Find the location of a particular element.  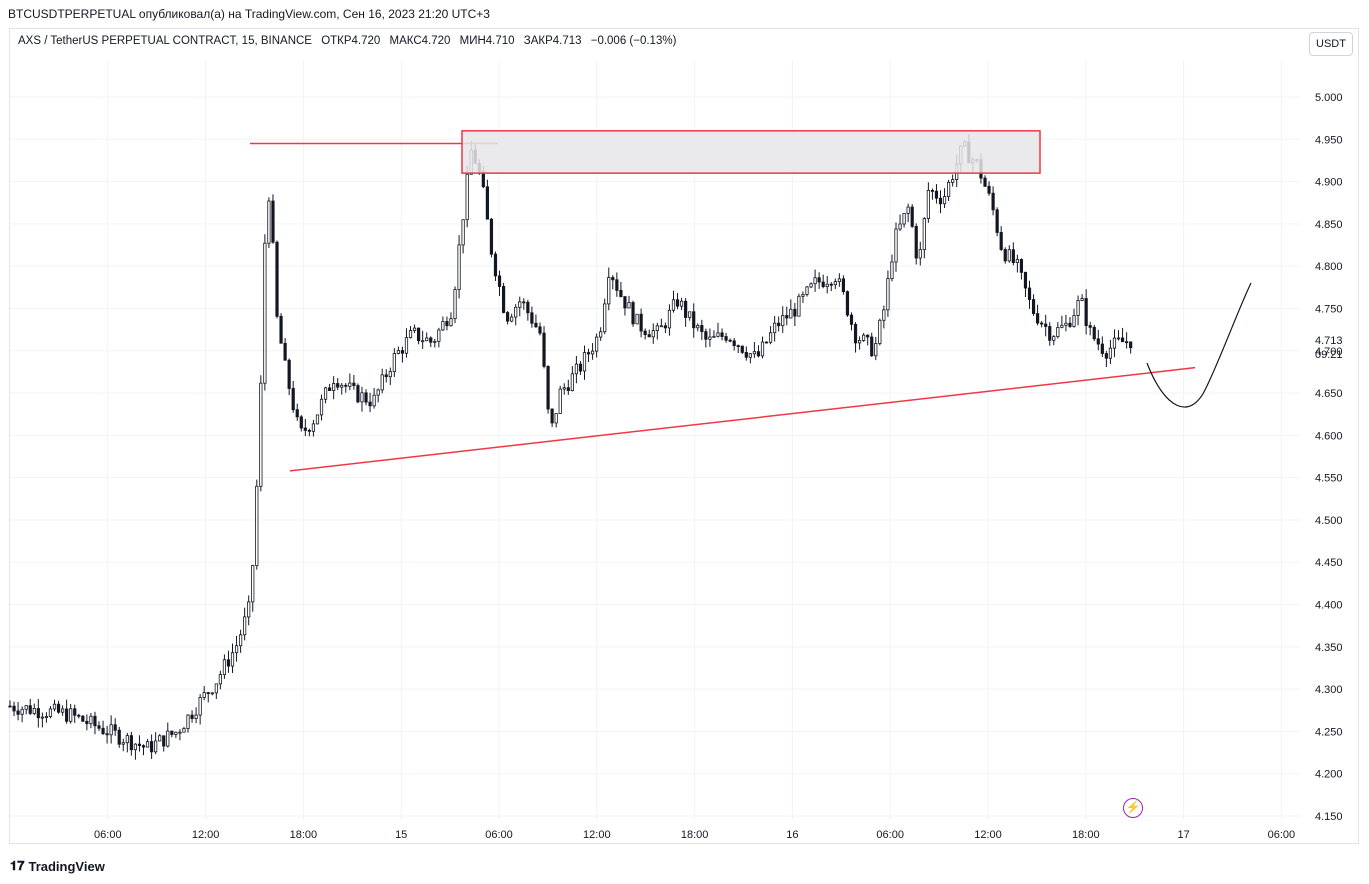

y-tick-label: 4.550 is located at coordinates (1329, 479).